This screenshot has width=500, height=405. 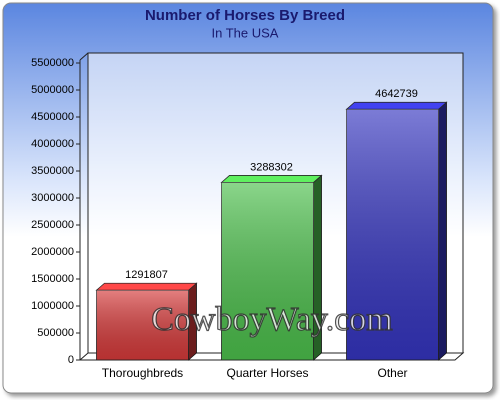 What do you see at coordinates (71, 360) in the screenshot?
I see `y-tick-label: 0` at bounding box center [71, 360].